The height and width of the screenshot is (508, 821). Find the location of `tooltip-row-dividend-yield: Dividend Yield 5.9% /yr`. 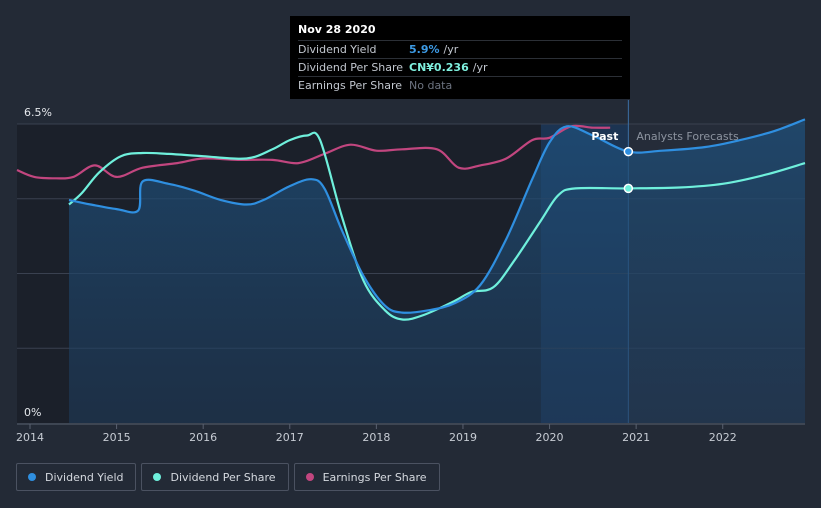

tooltip-row-dividend-yield: Dividend Yield 5.9% /yr is located at coordinates (460, 49).